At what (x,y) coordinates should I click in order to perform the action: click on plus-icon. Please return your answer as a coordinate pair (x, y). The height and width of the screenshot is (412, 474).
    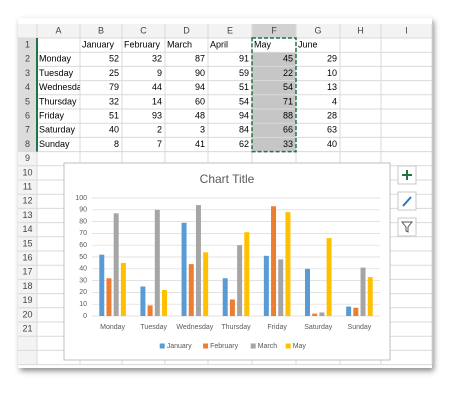
    Looking at the image, I should click on (407, 175).